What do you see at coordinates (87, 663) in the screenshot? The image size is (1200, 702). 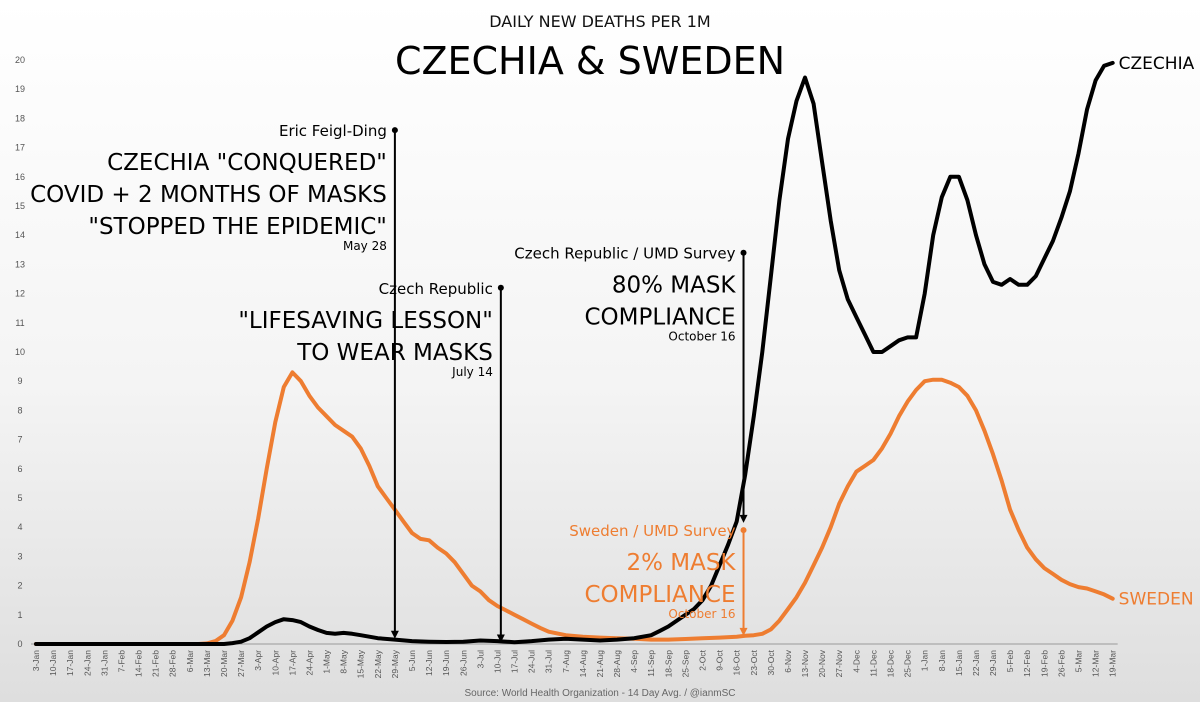 I see `x-tick-label: 24-Jan` at bounding box center [87, 663].